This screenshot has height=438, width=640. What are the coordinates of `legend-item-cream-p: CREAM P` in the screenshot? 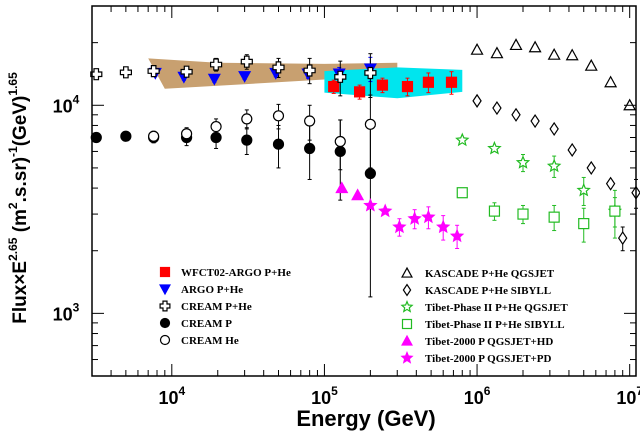 It's located at (195, 323).